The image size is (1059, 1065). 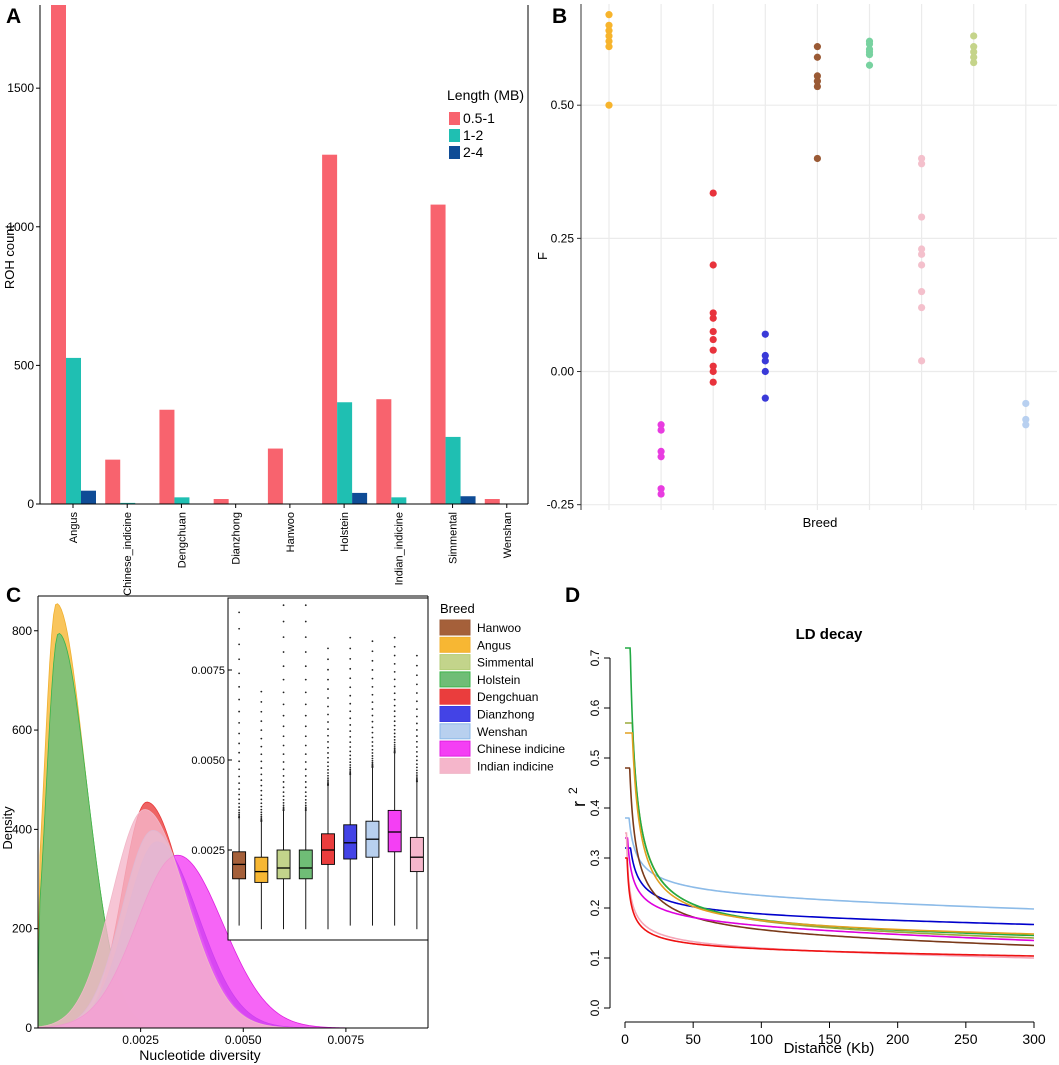 I want to click on box-Simmental, so click(x=283, y=864).